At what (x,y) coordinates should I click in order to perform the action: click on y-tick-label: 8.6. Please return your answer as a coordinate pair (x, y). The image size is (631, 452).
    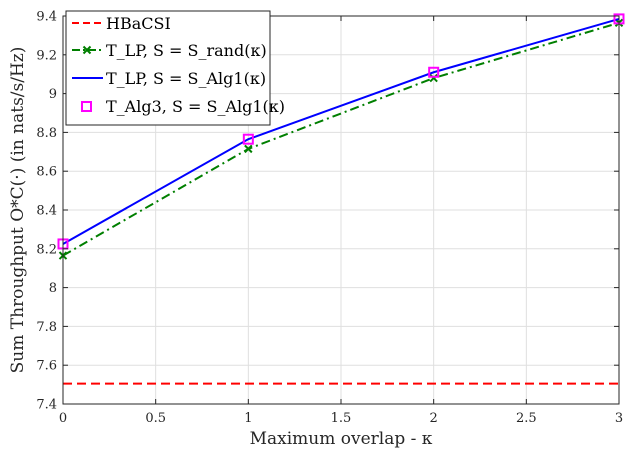
    Looking at the image, I should click on (46, 172).